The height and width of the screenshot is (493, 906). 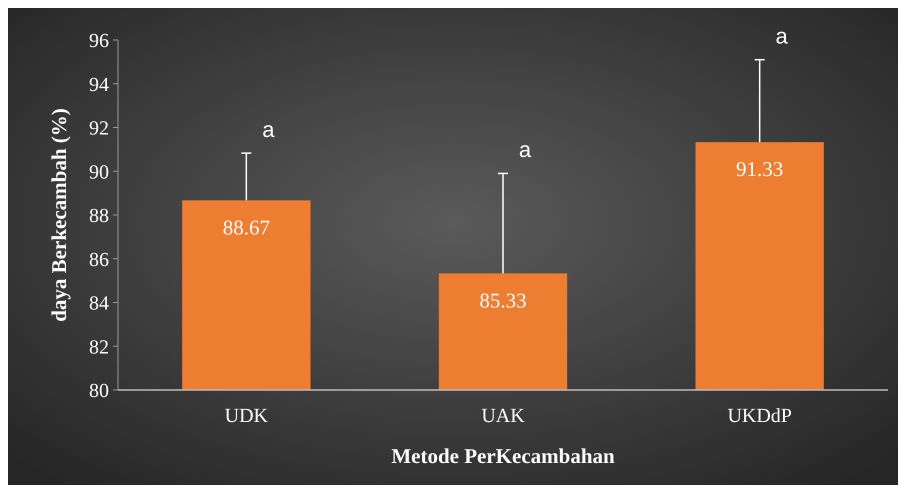 What do you see at coordinates (246, 227) in the screenshot?
I see `data-label: 88.67` at bounding box center [246, 227].